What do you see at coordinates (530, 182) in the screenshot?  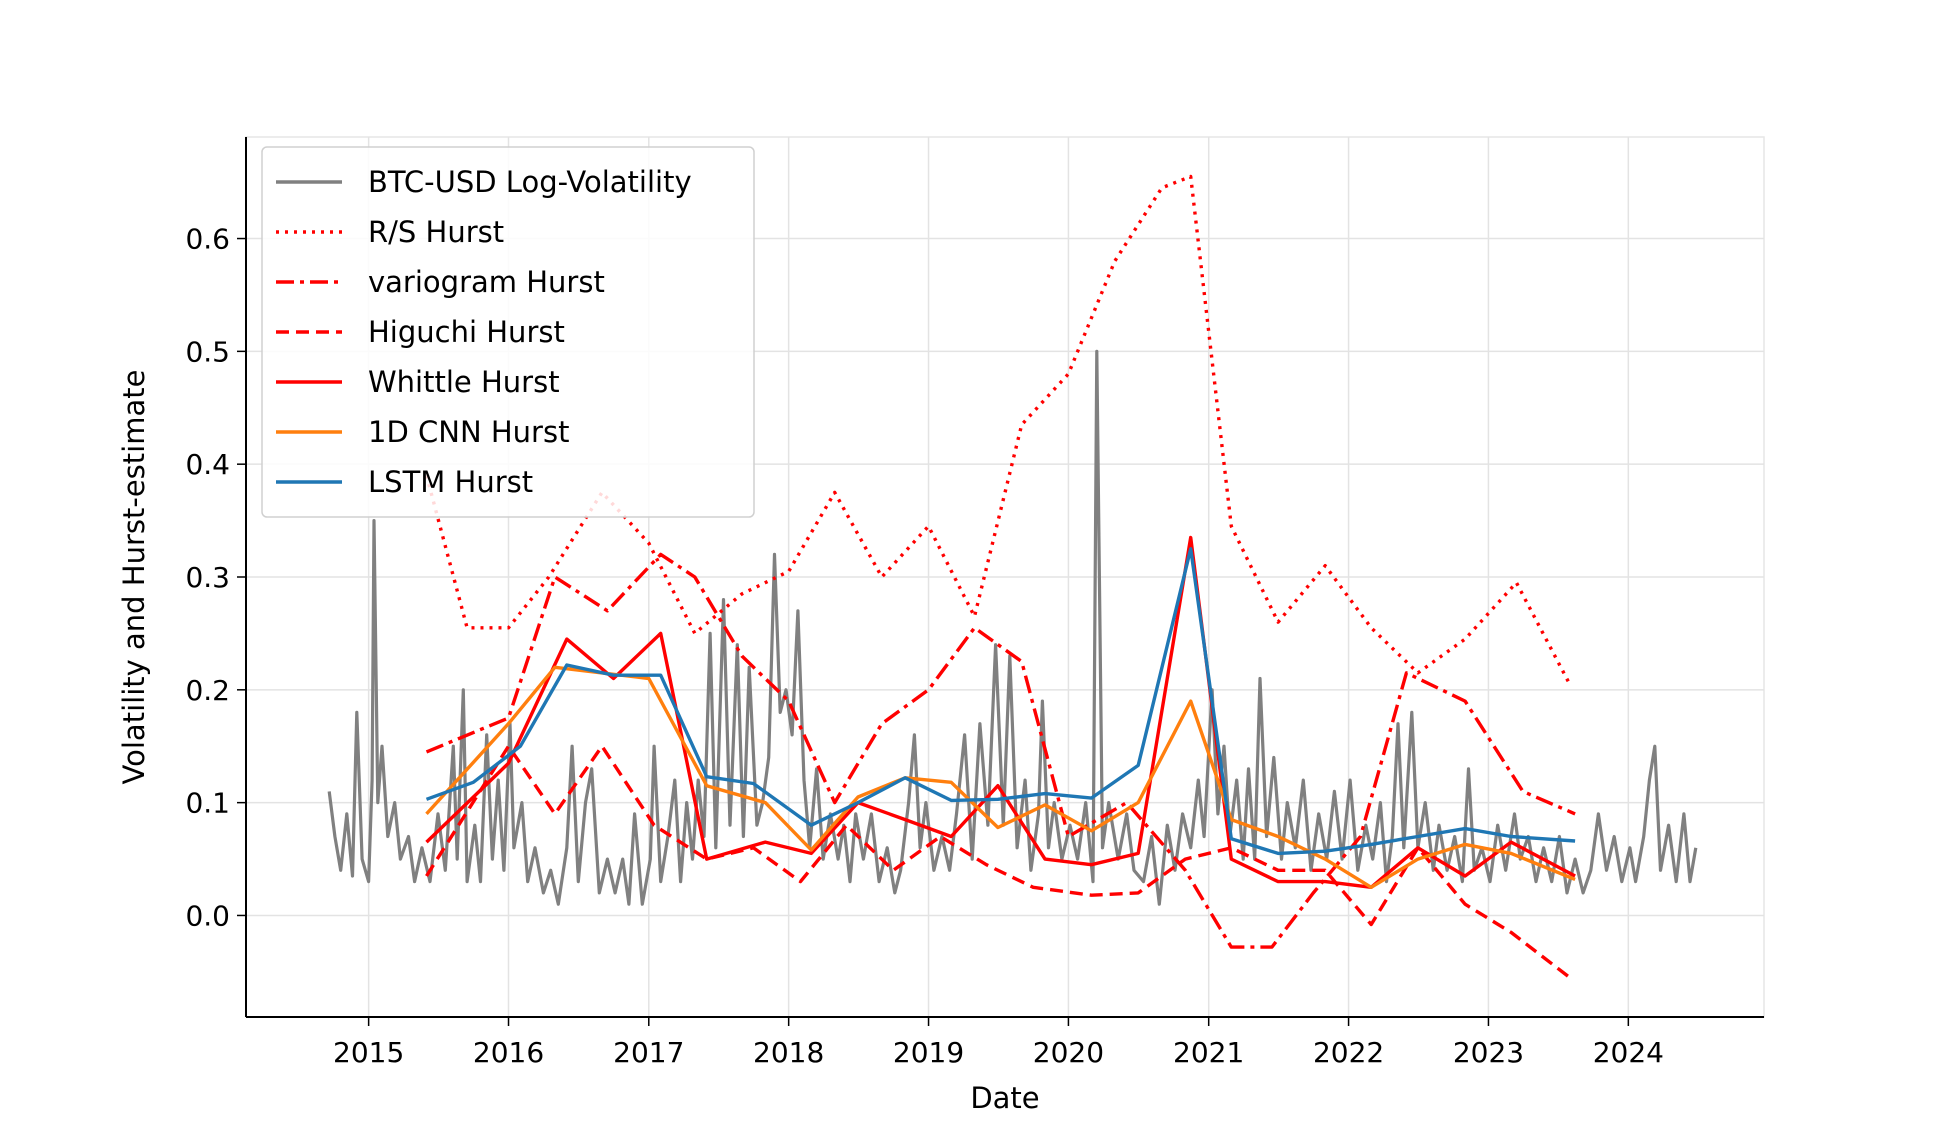 I see `legend-label-btc-usd-log-volatility: BTC-USD Log-Volatility` at bounding box center [530, 182].